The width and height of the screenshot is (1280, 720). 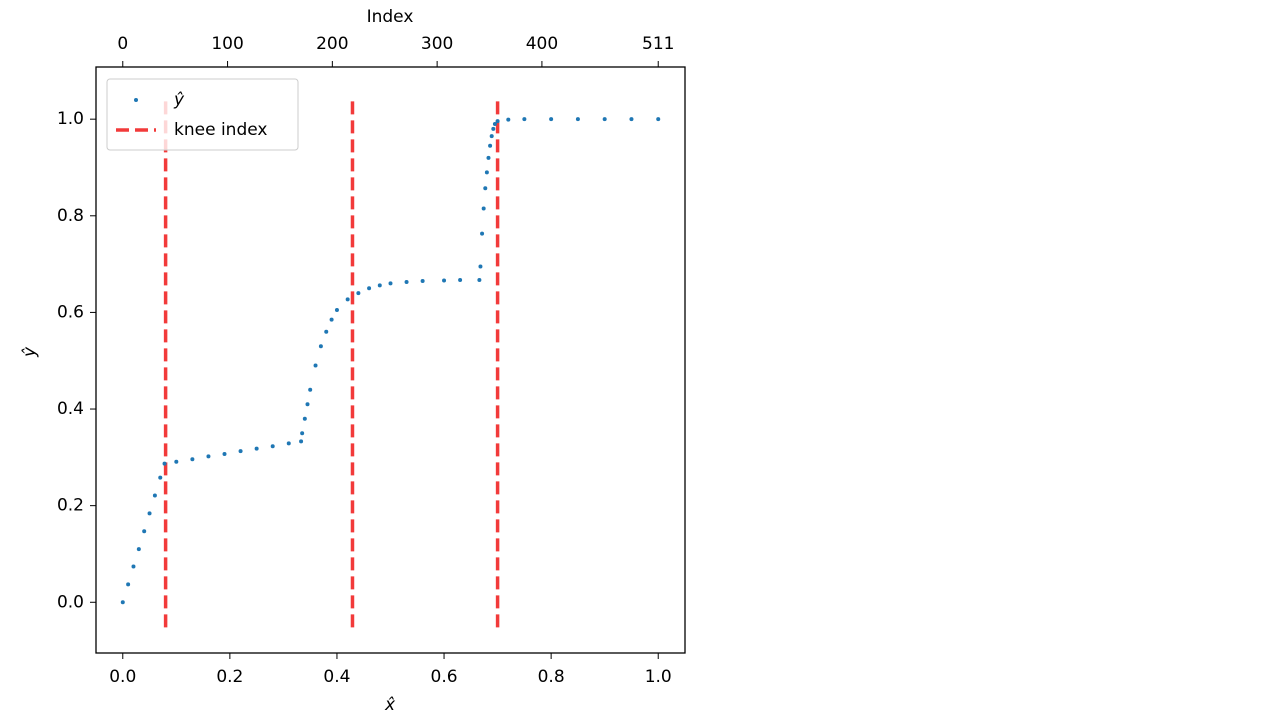 What do you see at coordinates (70, 312) in the screenshot?
I see `y-tick-label: 0.6` at bounding box center [70, 312].